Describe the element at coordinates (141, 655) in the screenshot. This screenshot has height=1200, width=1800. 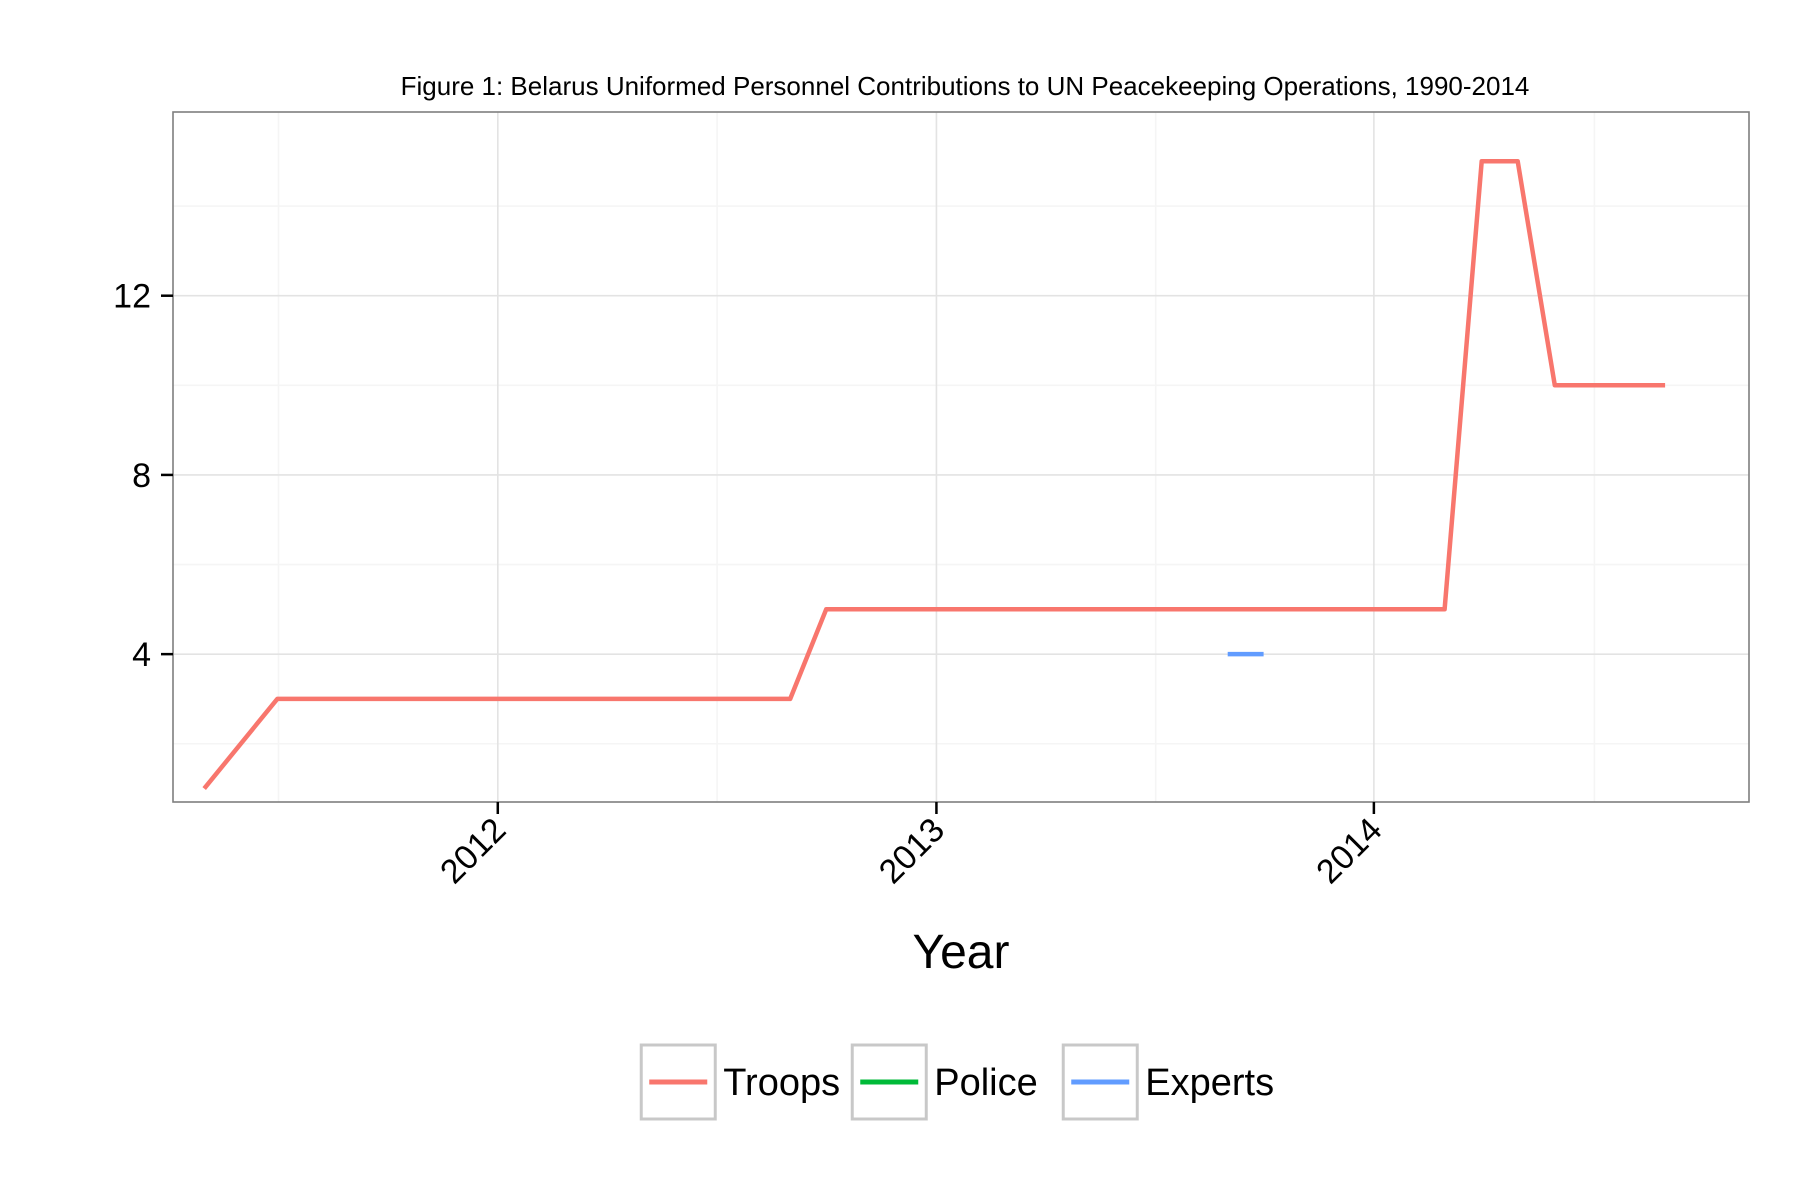
I see `y-tick-label: 4` at that location.